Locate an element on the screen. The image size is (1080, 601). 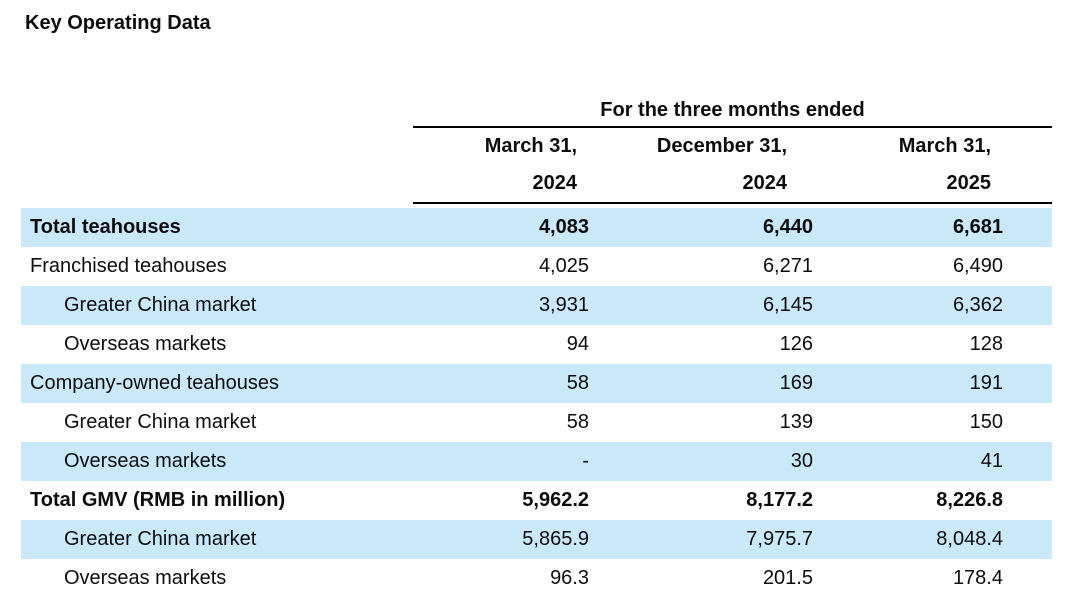
cell-value: 6,440 is located at coordinates (787, 227).